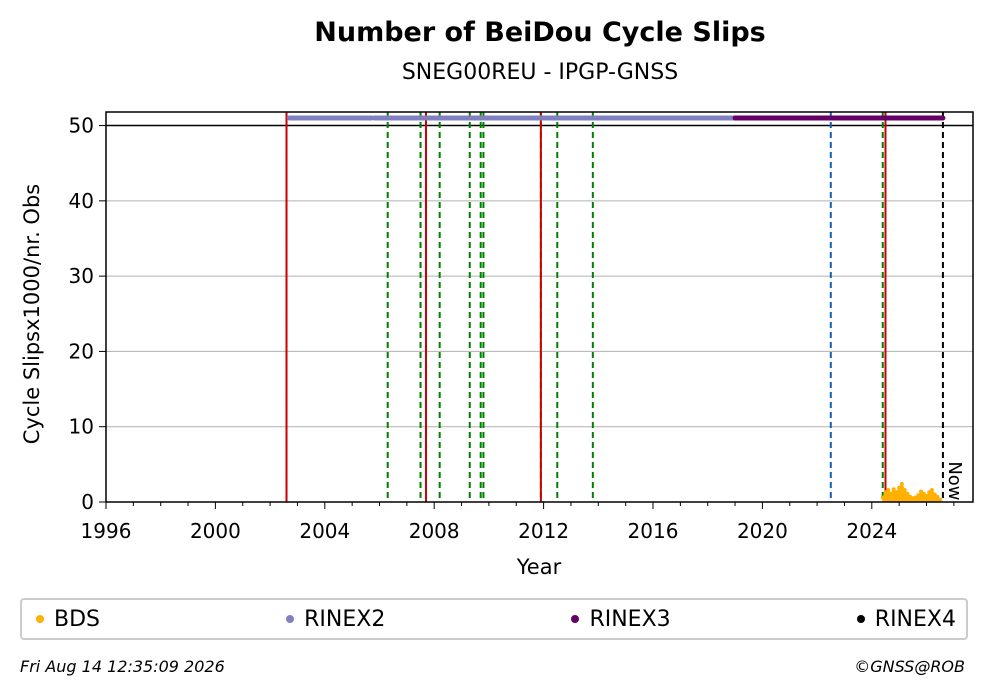  Describe the element at coordinates (324, 531) in the screenshot. I see `x-tick-label-2004: 2004` at that location.